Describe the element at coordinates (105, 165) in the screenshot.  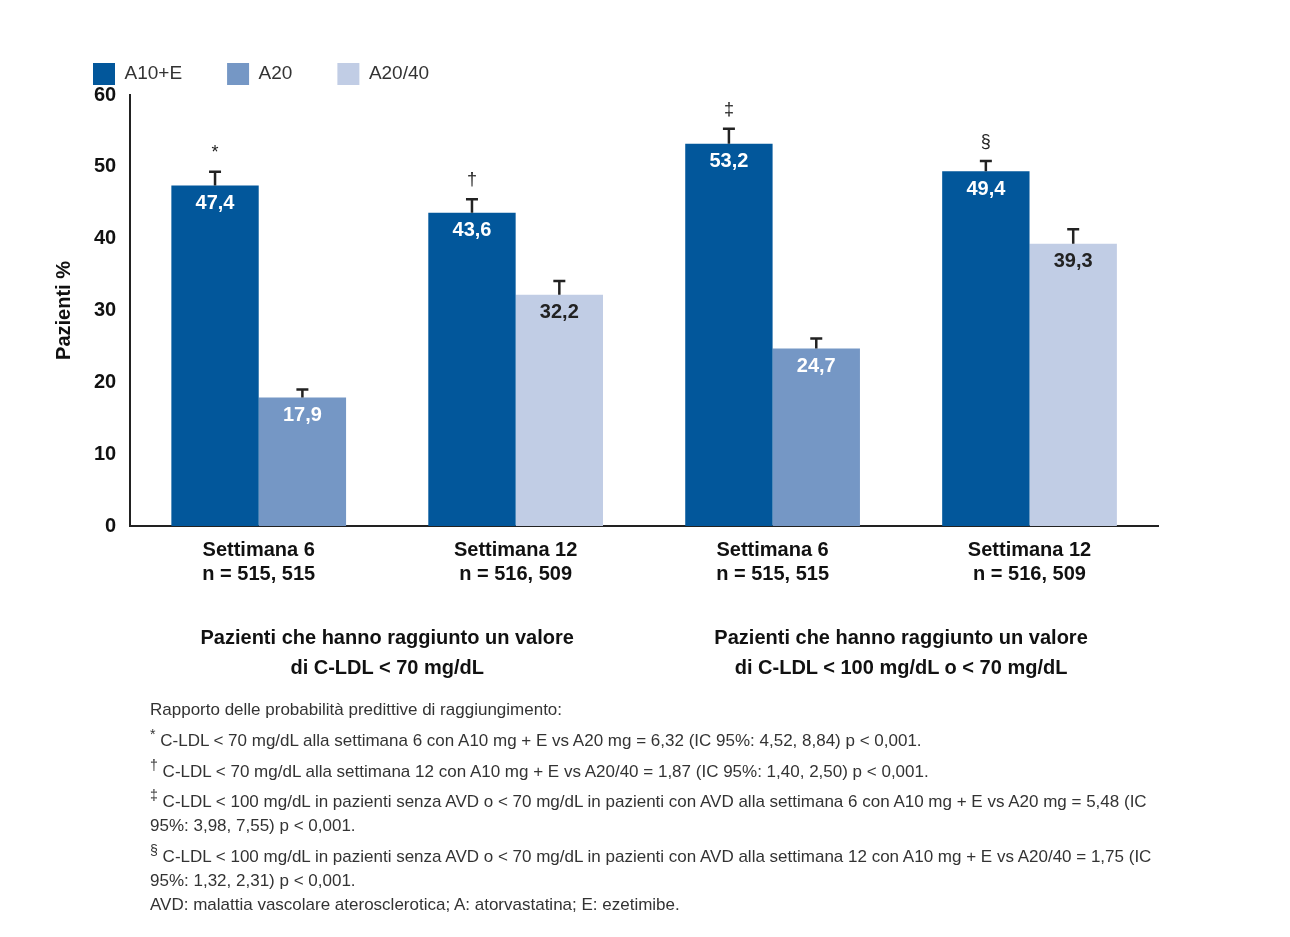
I see `y-tick-label: 50` at that location.